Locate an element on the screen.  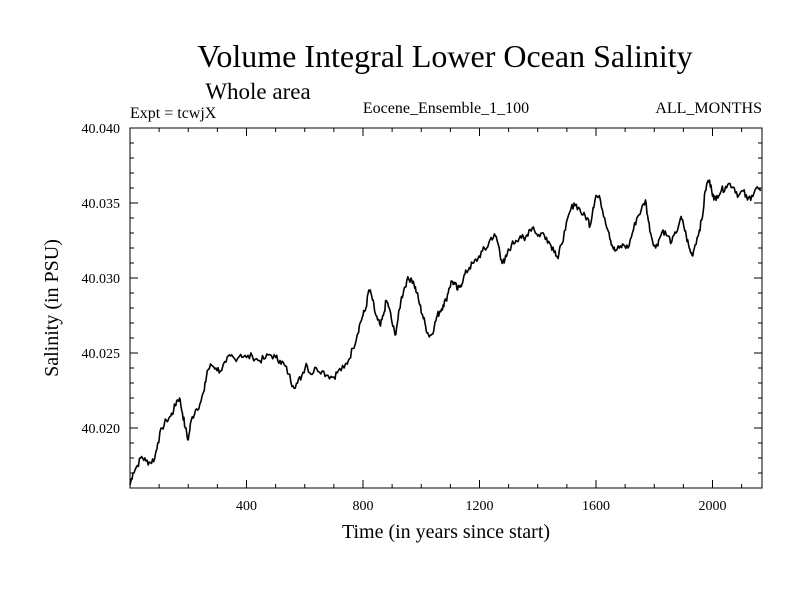
y-tick-label: 40.035 is located at coordinates (101, 204).